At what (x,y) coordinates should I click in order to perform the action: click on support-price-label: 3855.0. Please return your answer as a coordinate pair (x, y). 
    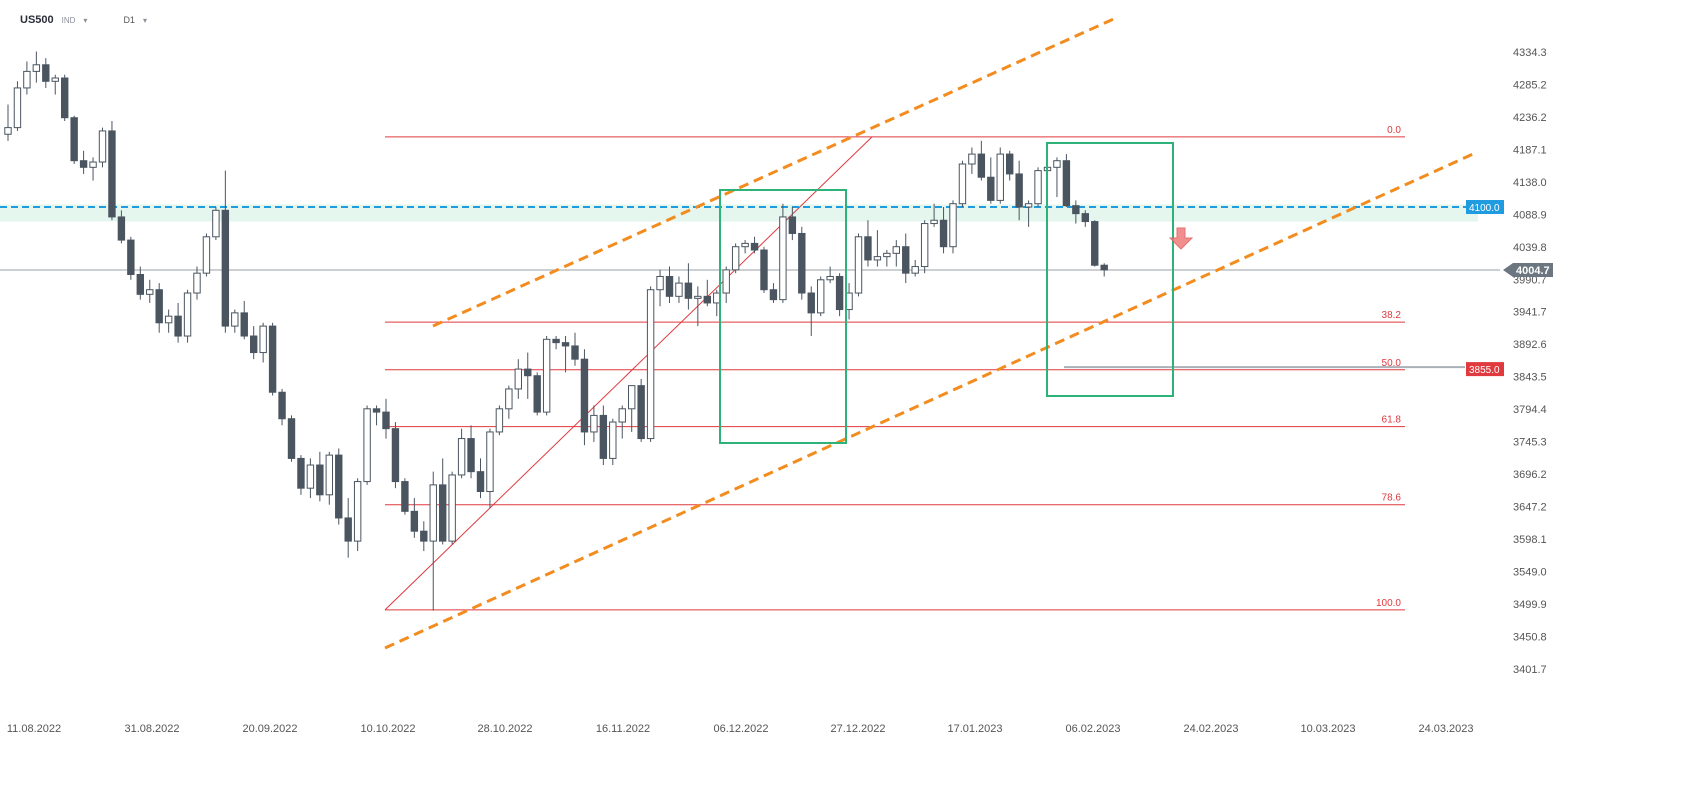
    Looking at the image, I should click on (1484, 370).